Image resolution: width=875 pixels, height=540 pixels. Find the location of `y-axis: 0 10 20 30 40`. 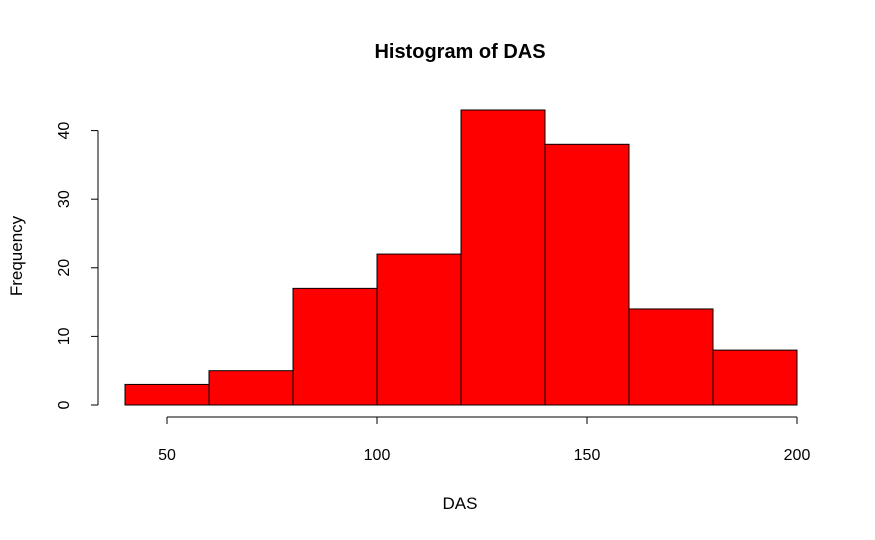

y-axis: 0 10 20 30 40 is located at coordinates (77, 265).